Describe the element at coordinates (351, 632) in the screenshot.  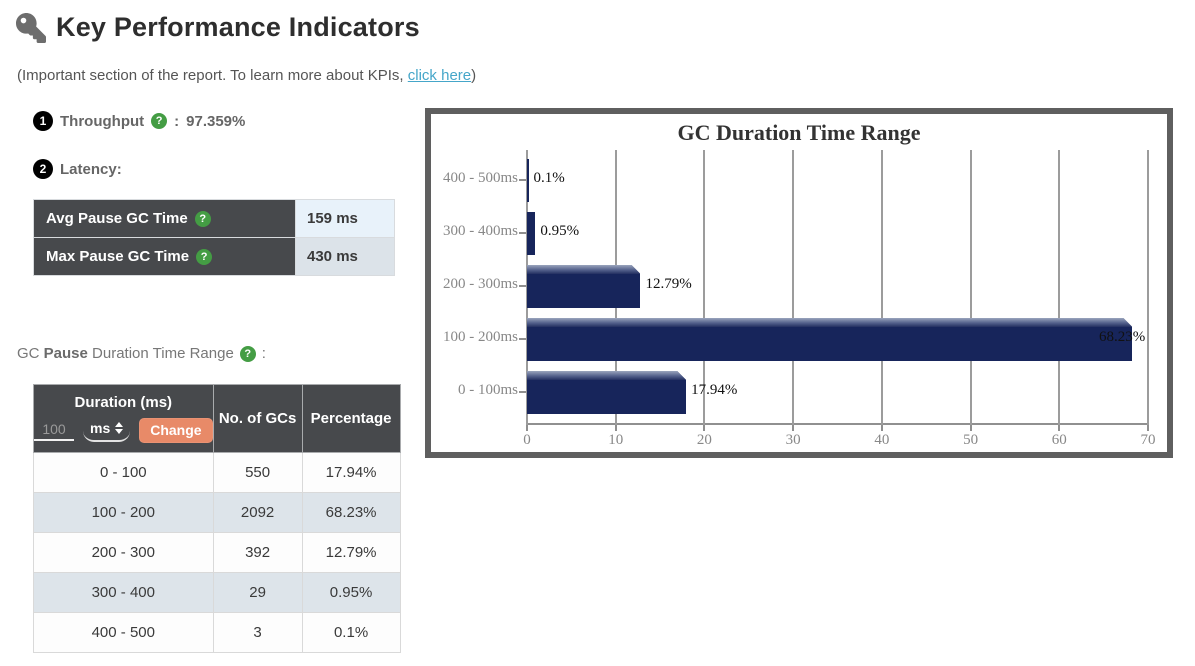
I see `percentage-cell: 0.1%` at that location.